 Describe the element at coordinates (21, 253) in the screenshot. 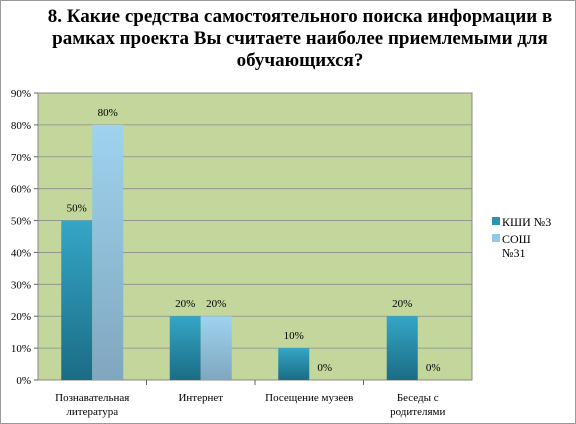

I see `y-tick-label: 40%` at that location.